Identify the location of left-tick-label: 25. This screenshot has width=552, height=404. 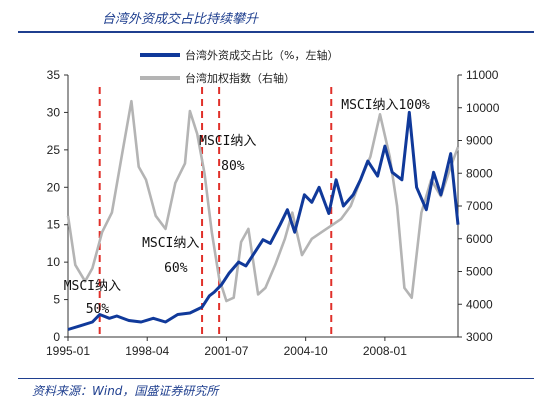
(54, 150).